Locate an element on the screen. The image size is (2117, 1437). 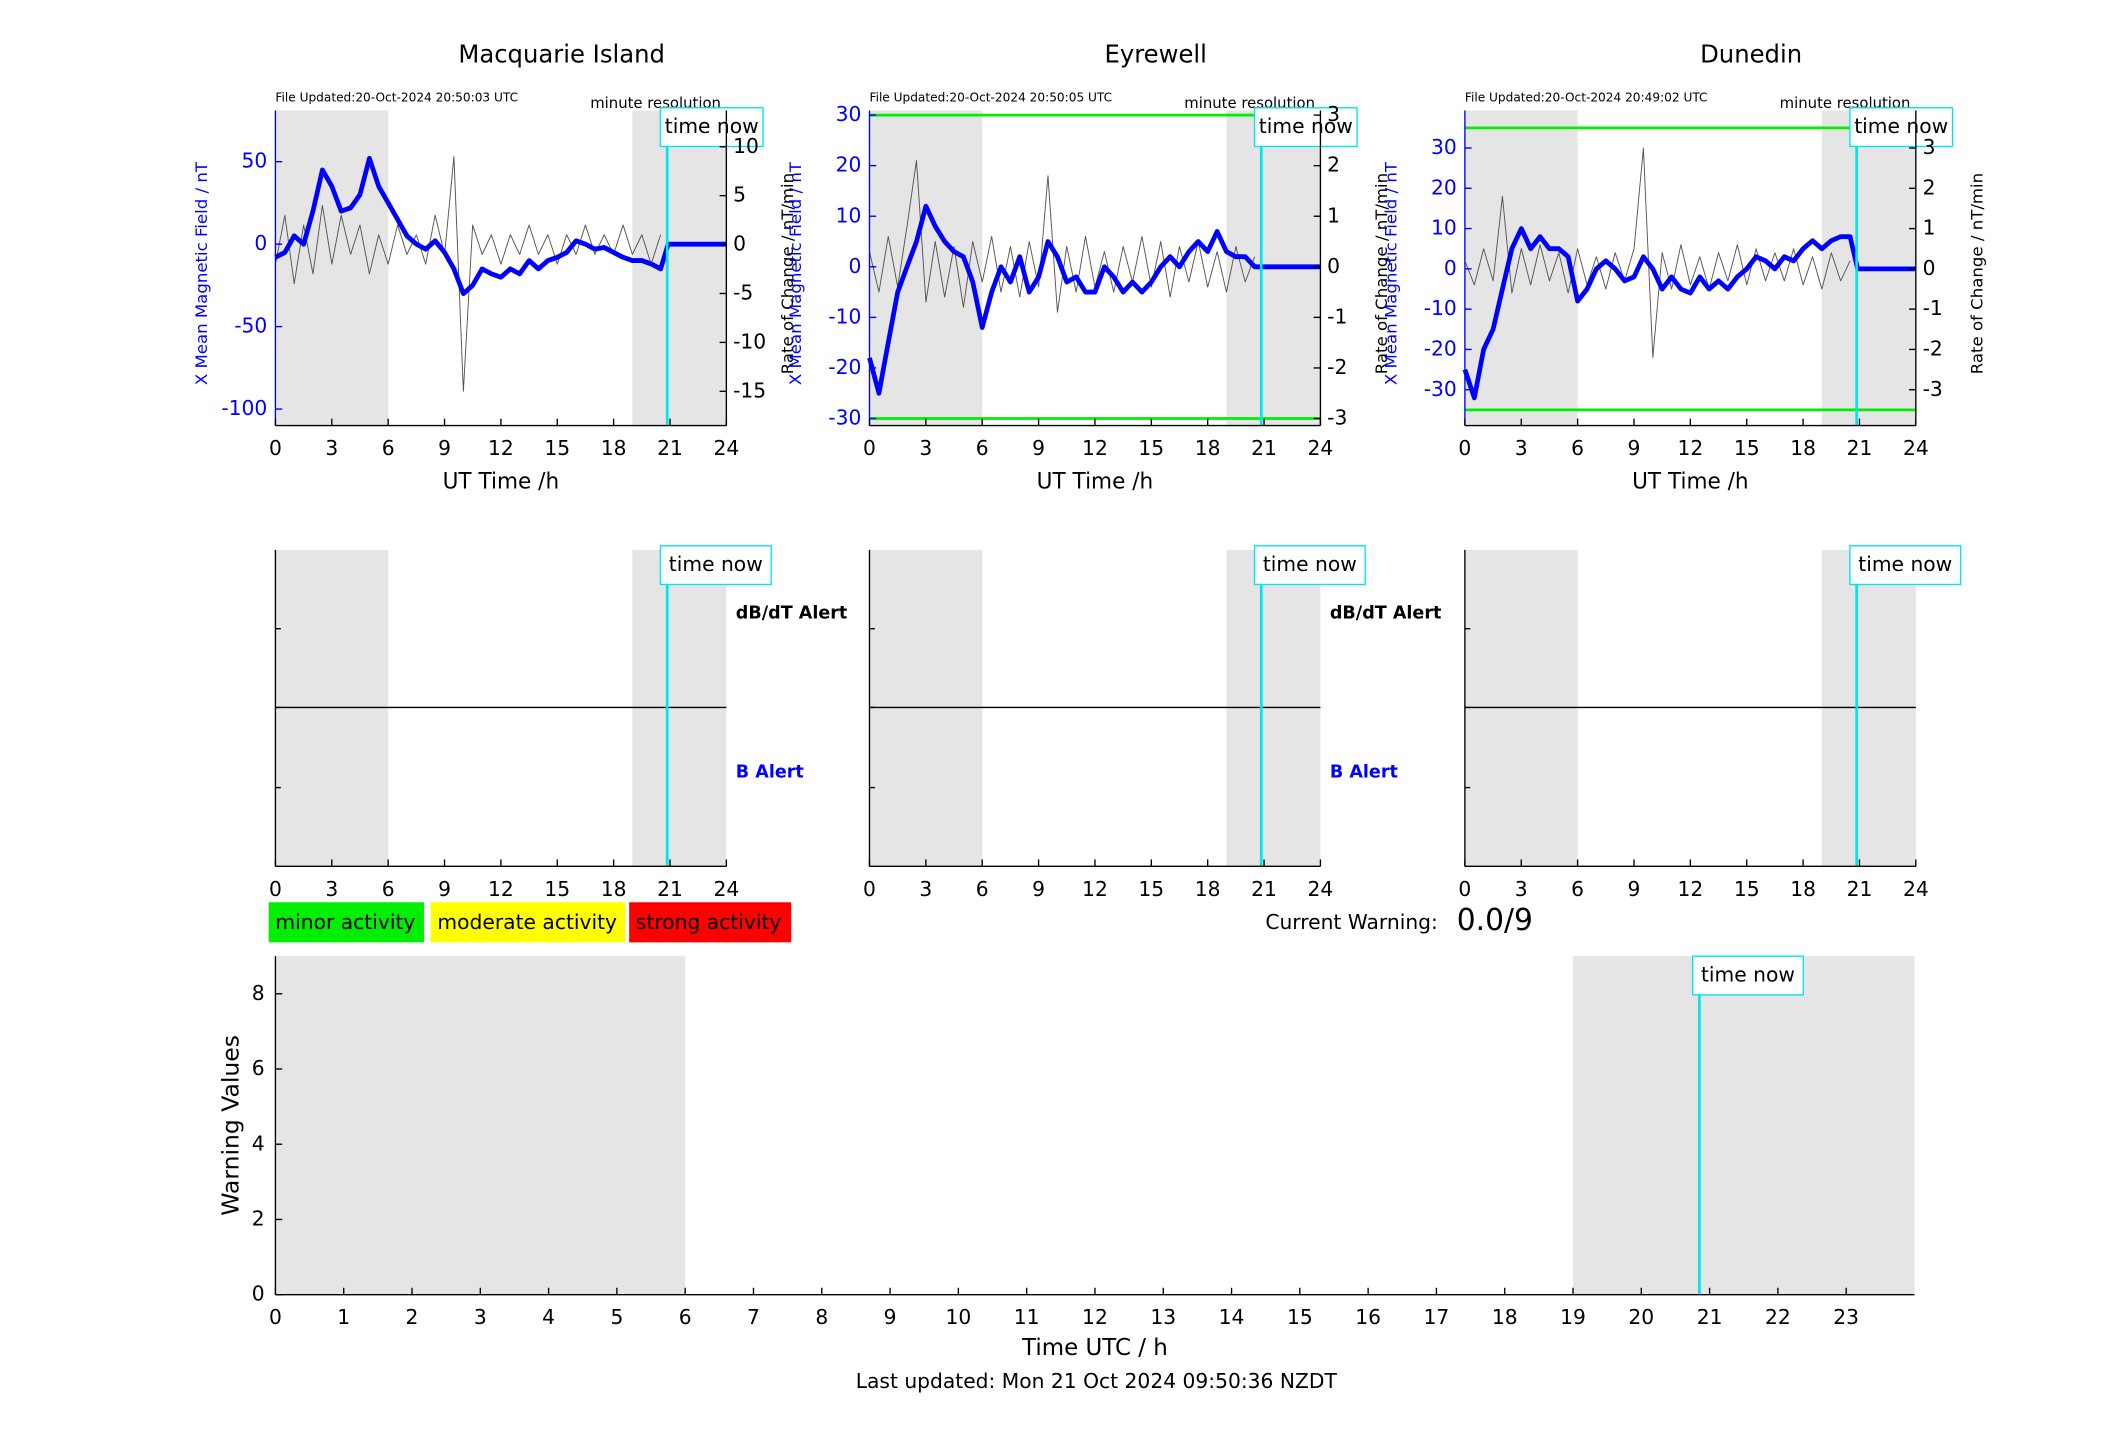
y2-tick-label: 0 is located at coordinates (1333, 266).